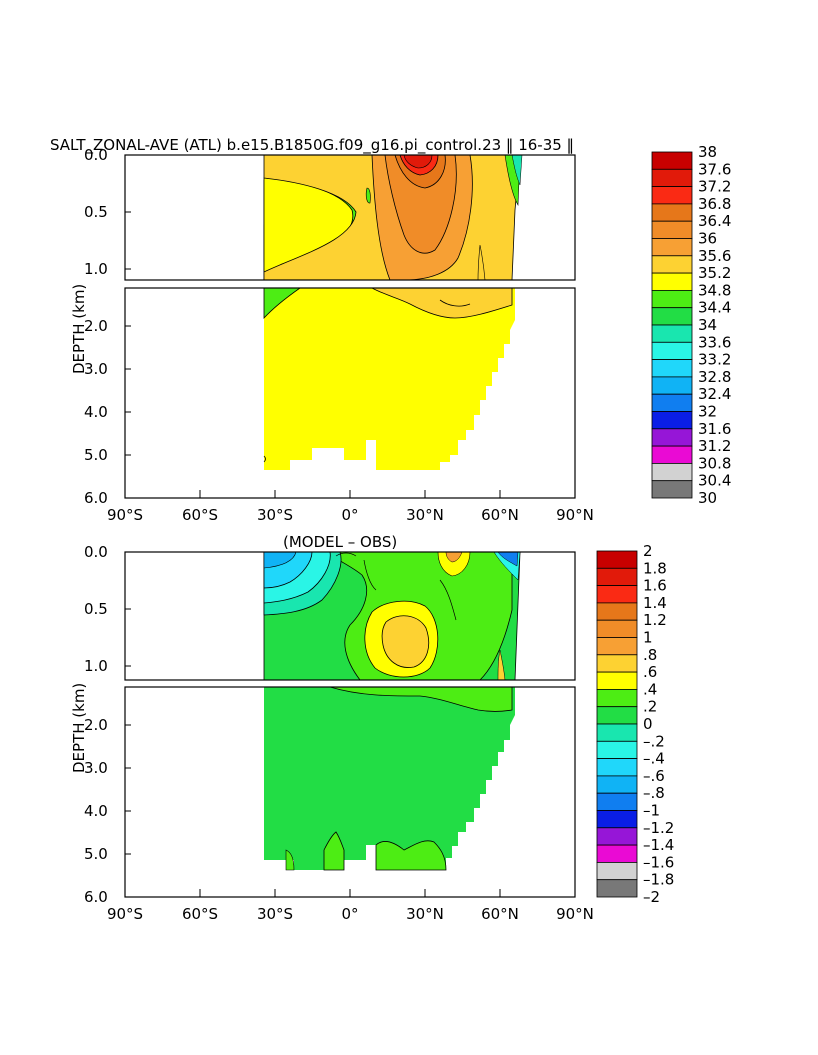 The height and width of the screenshot is (1055, 818). Describe the element at coordinates (368, 195) in the screenshot. I see `region-eq-lens` at that location.